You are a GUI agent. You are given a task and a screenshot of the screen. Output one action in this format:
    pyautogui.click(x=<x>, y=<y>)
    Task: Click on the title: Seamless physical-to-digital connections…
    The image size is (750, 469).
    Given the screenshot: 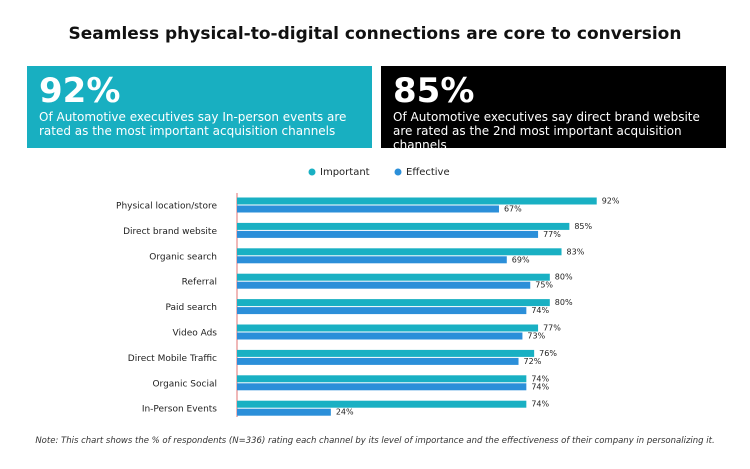 What is the action you would take?
    pyautogui.click(x=375, y=34)
    